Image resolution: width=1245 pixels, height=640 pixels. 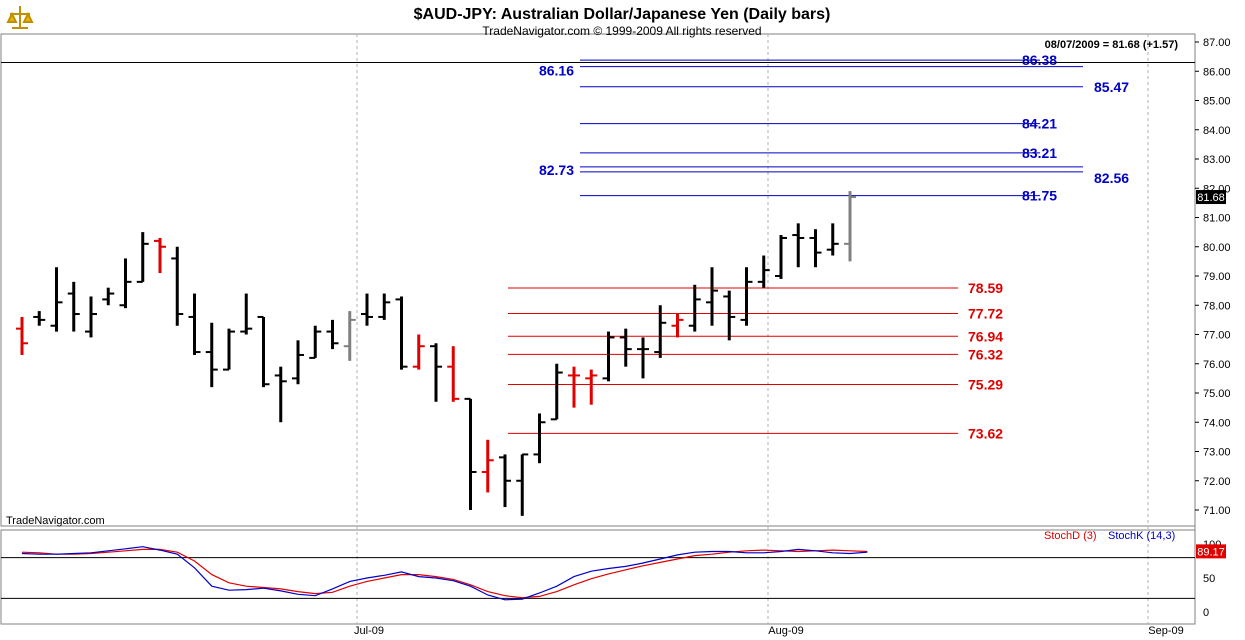 What do you see at coordinates (785, 631) in the screenshot?
I see `x-tick-label: Aug-09` at bounding box center [785, 631].